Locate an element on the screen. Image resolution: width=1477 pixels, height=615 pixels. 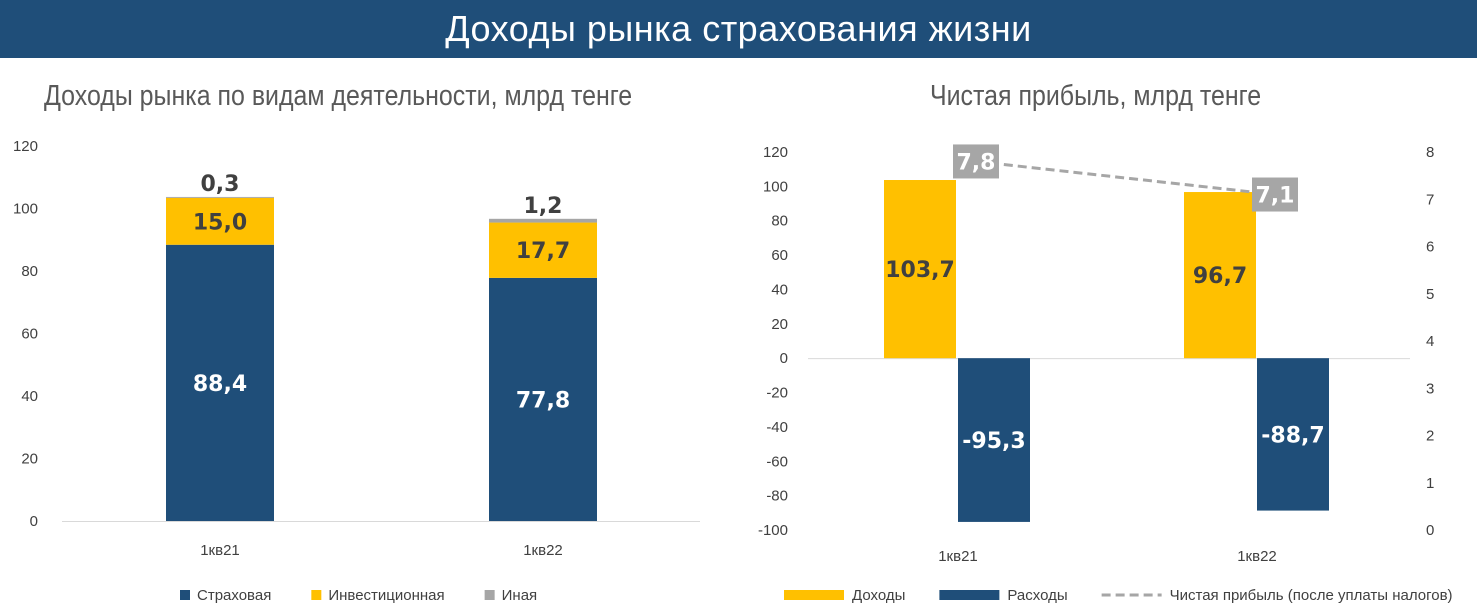
data-label: 0,3 is located at coordinates (220, 184).